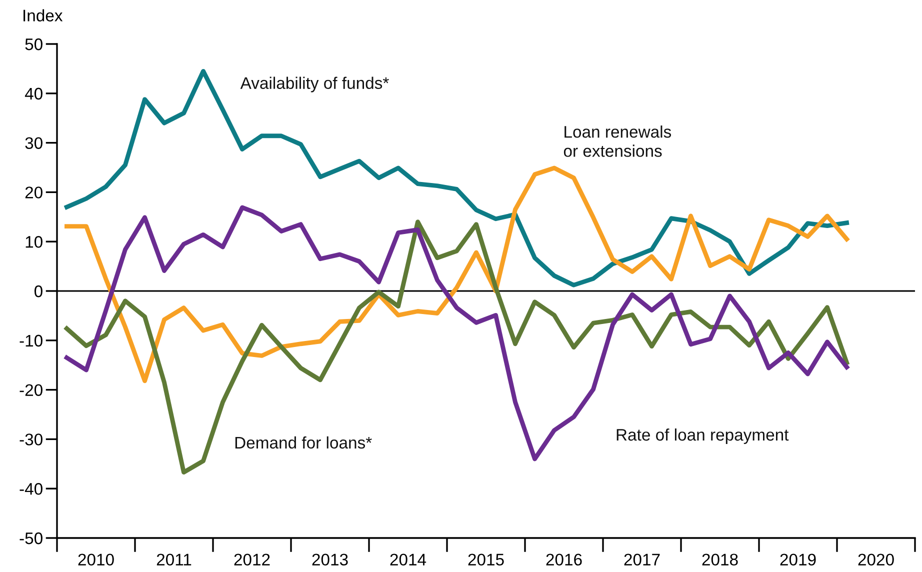 This screenshot has height=572, width=922. I want to click on y-axis-title: Index, so click(43, 15).